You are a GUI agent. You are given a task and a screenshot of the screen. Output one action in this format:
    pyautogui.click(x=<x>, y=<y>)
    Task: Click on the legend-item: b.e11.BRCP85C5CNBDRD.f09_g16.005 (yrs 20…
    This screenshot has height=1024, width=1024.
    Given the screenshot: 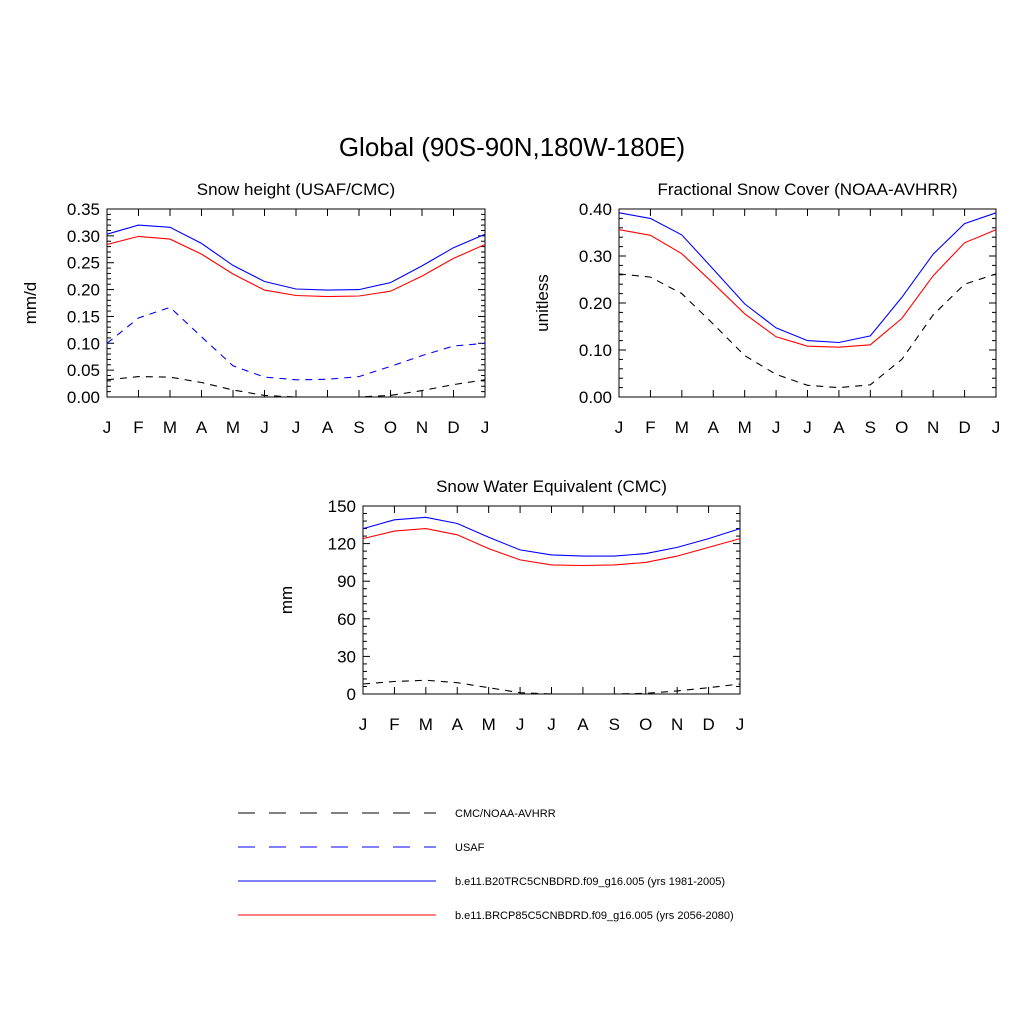 What is the action you would take?
    pyautogui.click(x=486, y=916)
    